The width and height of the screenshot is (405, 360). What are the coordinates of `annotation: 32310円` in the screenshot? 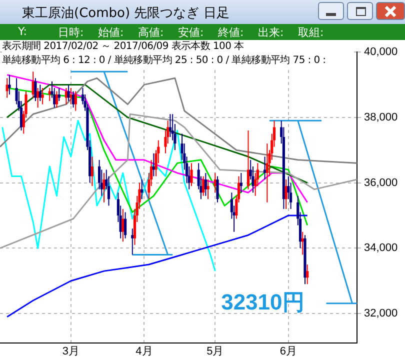 It's located at (262, 302).